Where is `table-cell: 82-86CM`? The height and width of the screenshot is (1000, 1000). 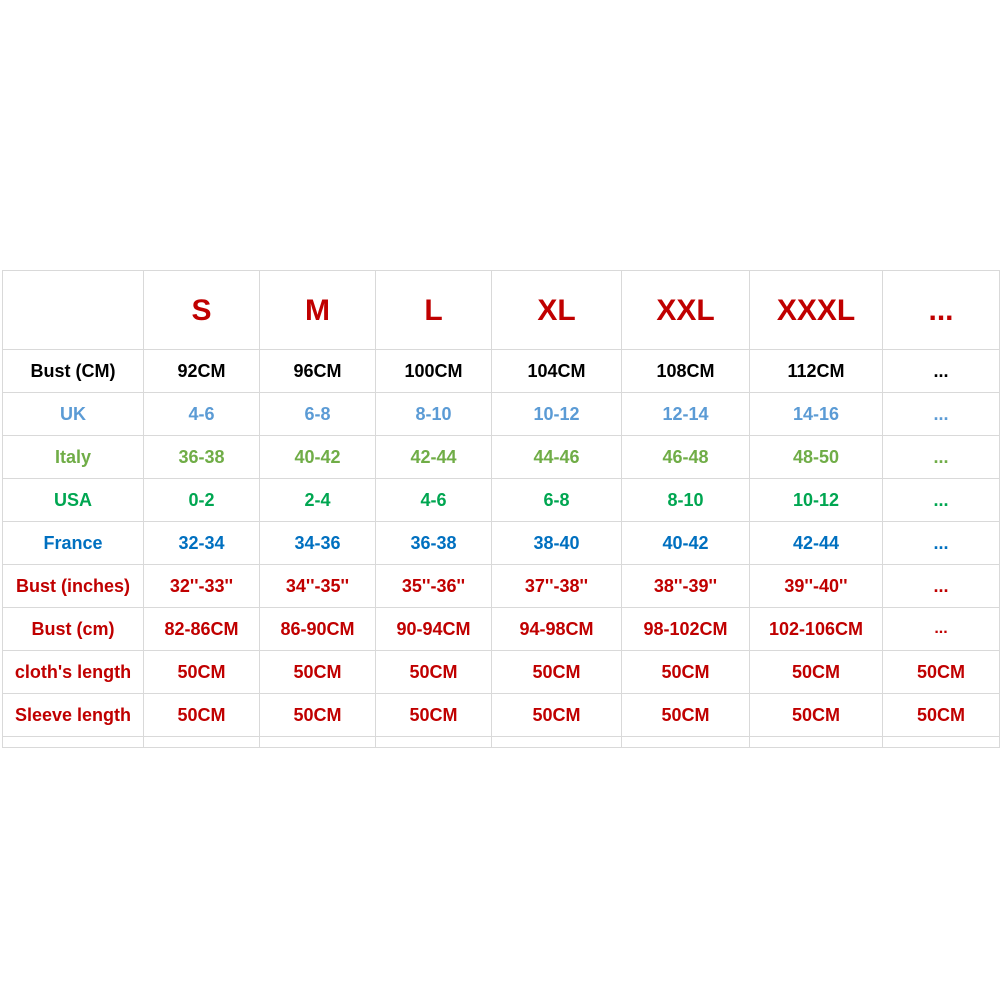
table-cell: 82-86CM is located at coordinates (201, 629).